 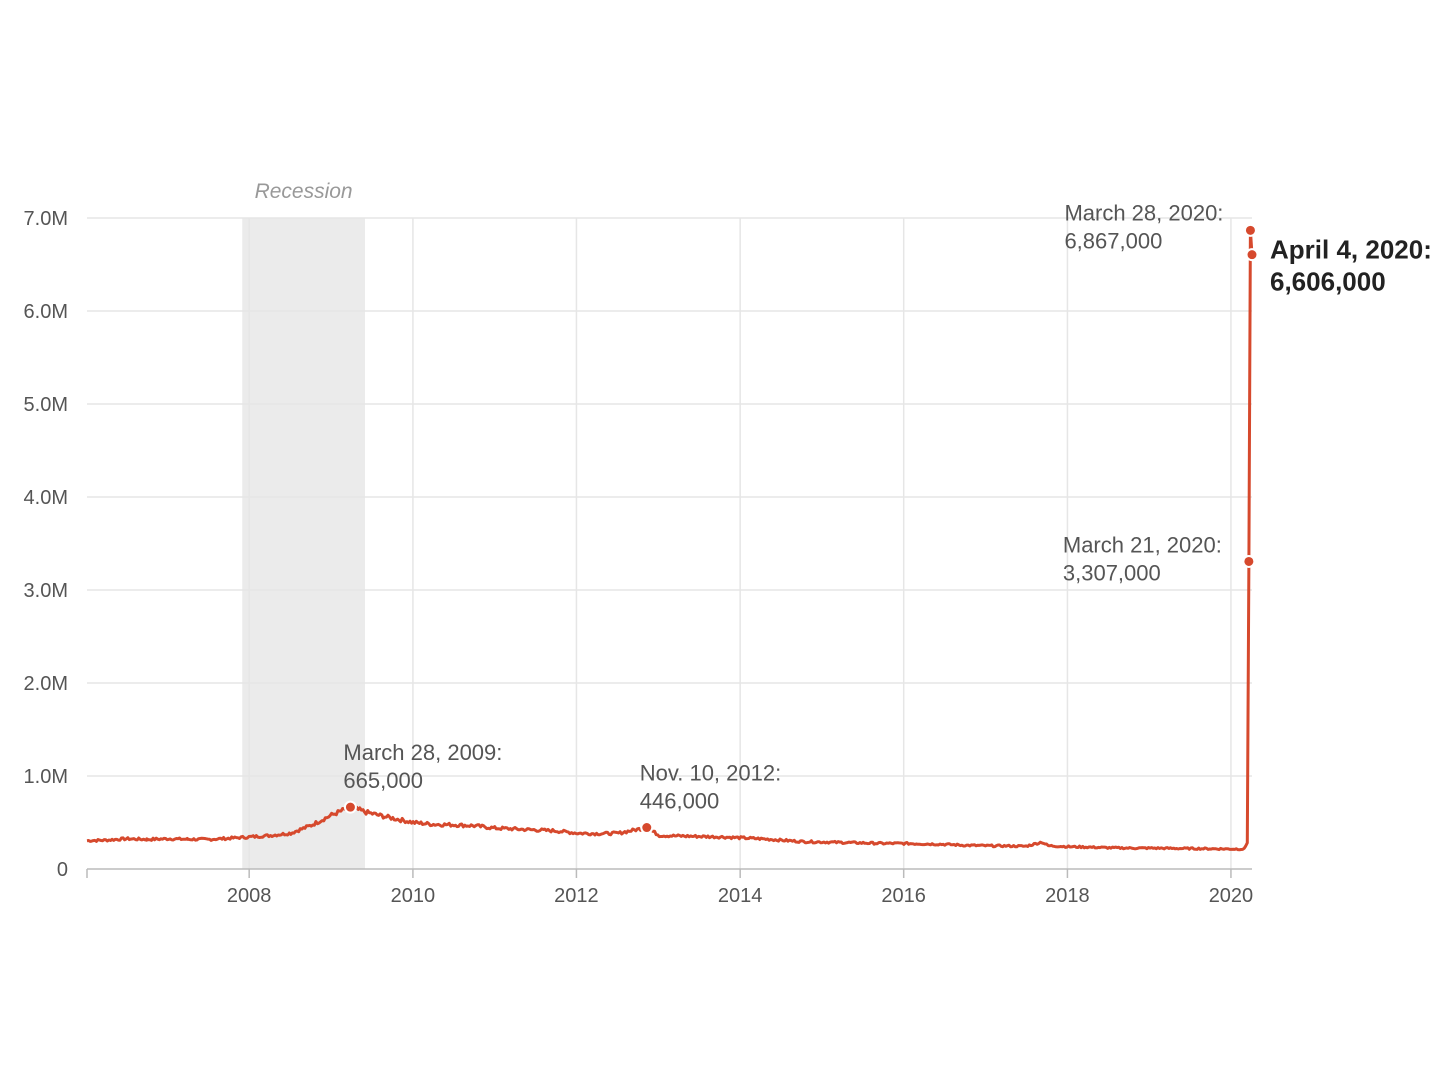 I want to click on x-tick-label: 2008, so click(x=249, y=896).